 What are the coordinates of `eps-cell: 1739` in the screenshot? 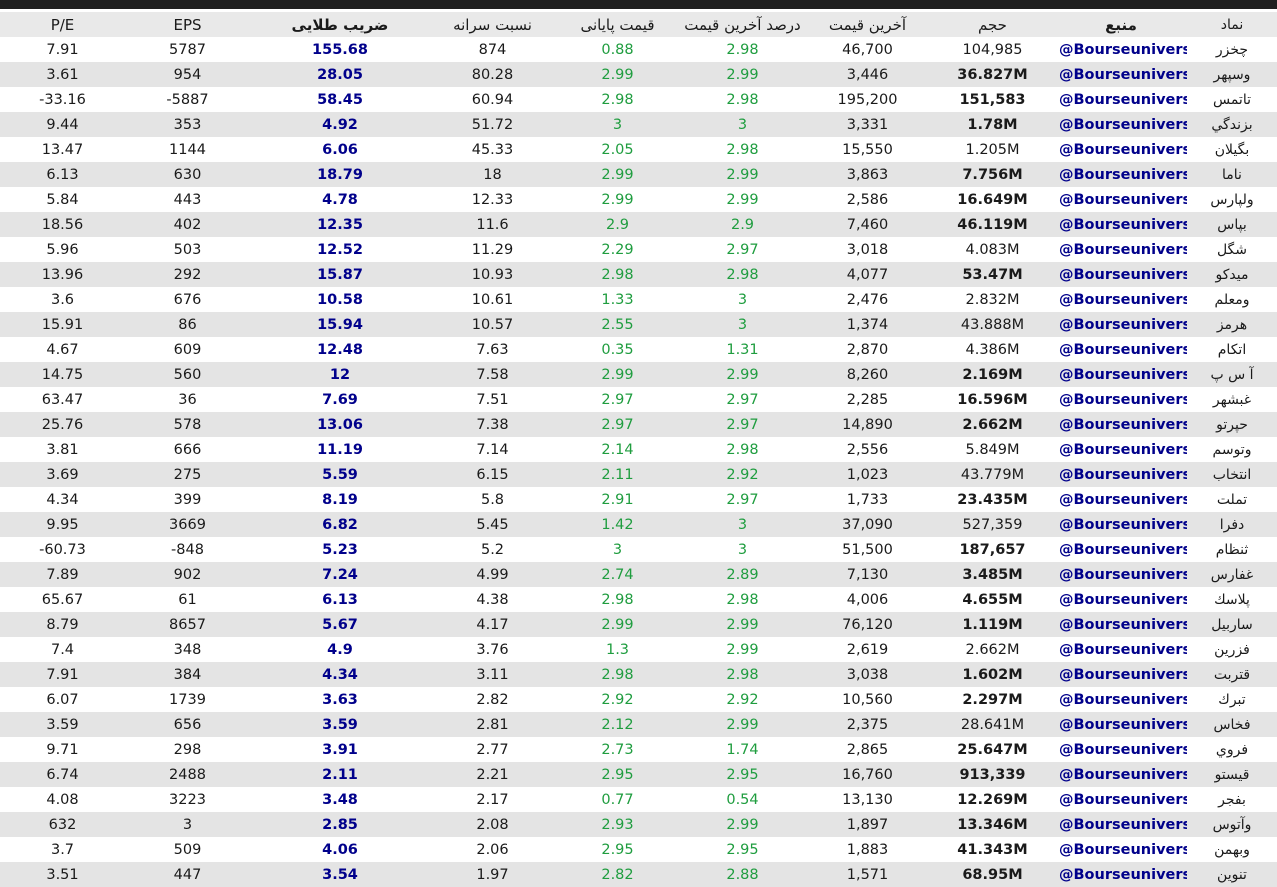 It's located at (187, 699).